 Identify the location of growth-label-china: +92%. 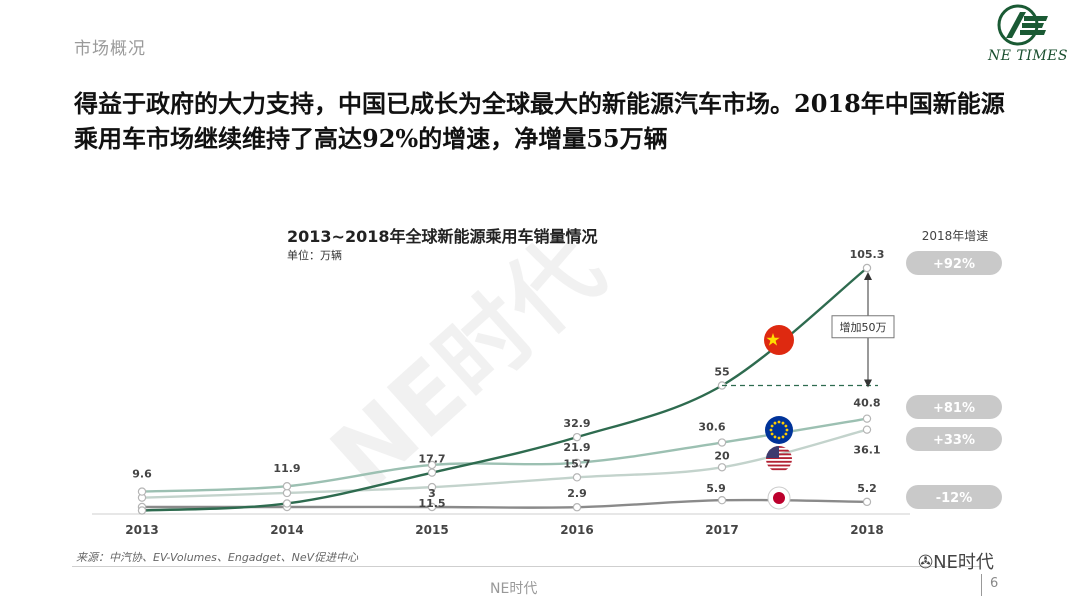
(954, 264).